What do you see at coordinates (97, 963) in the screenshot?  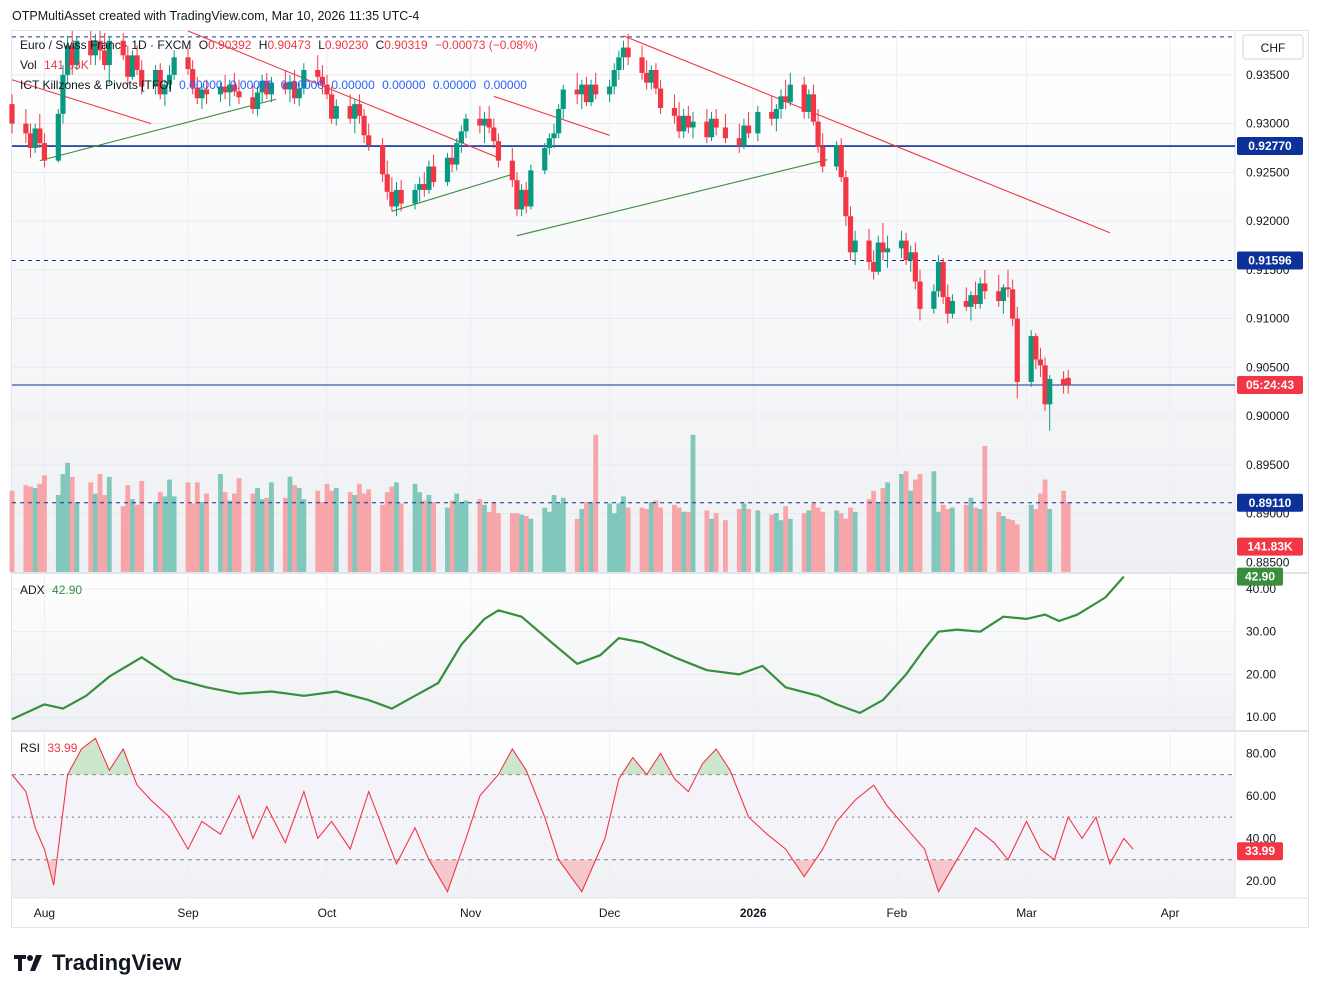 I see `tradingview-logo: TradingView` at bounding box center [97, 963].